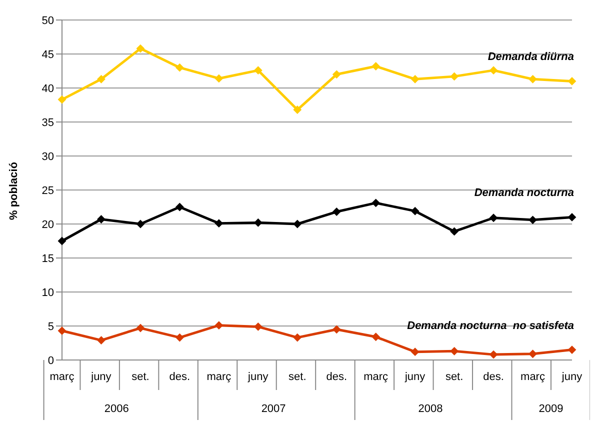 This screenshot has height=430, width=600. Describe the element at coordinates (273, 409) in the screenshot. I see `text: 2007` at that location.